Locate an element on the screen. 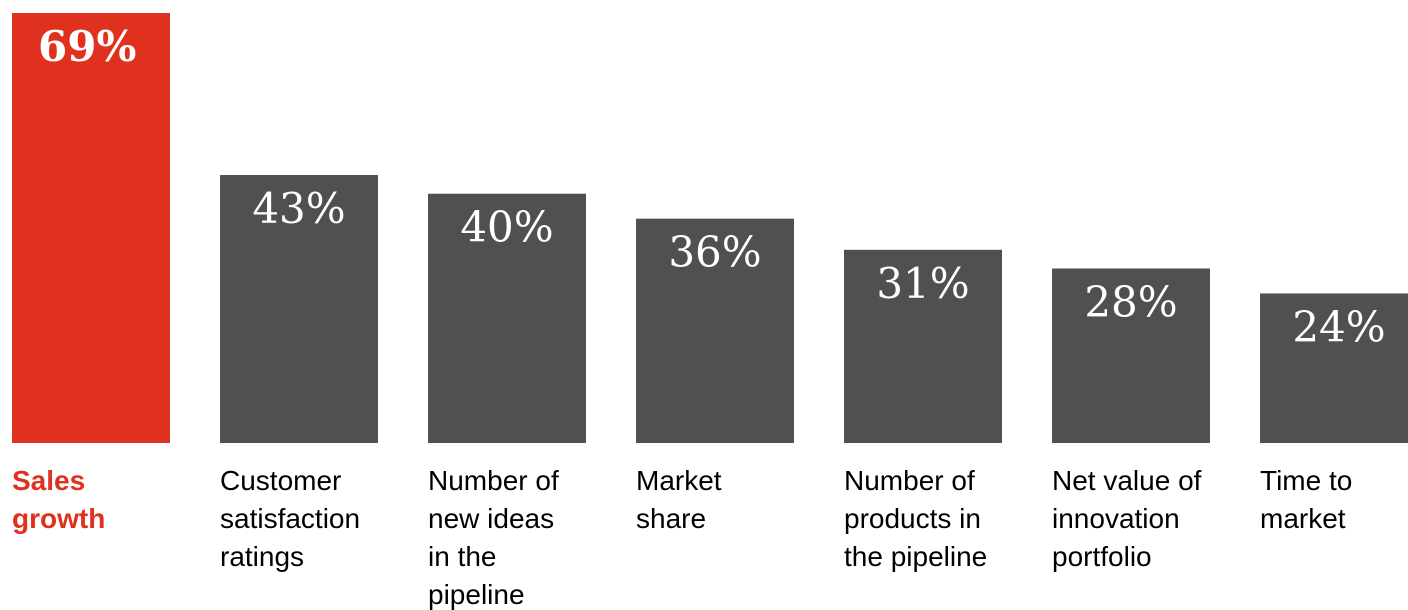  category-label-line: Sales is located at coordinates (48, 480).